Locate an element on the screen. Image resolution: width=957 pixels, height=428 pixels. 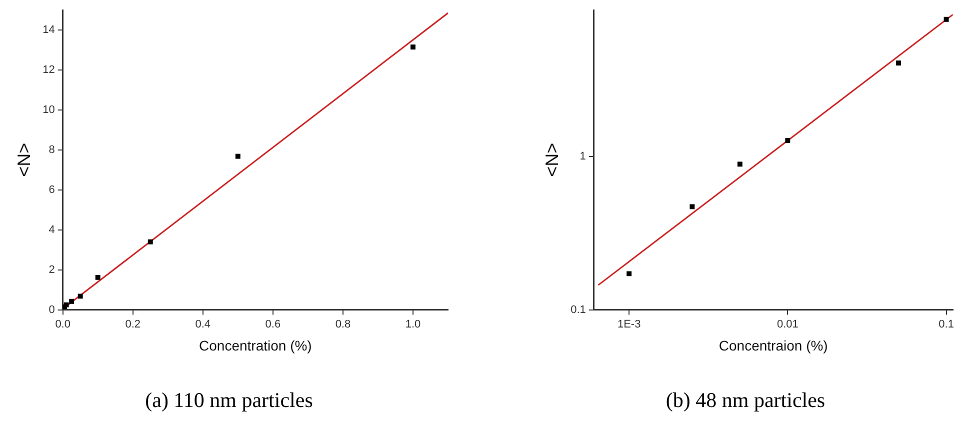
y-tick-label: 6 is located at coordinates (51, 190).